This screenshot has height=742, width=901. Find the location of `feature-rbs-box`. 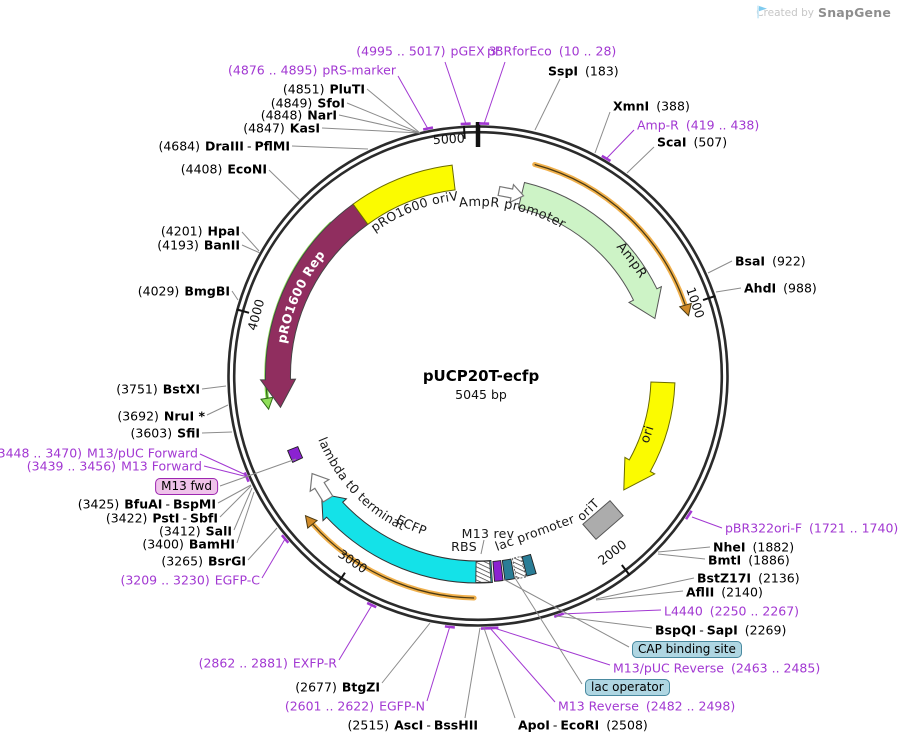

feature-rbs-box is located at coordinates (483, 571).